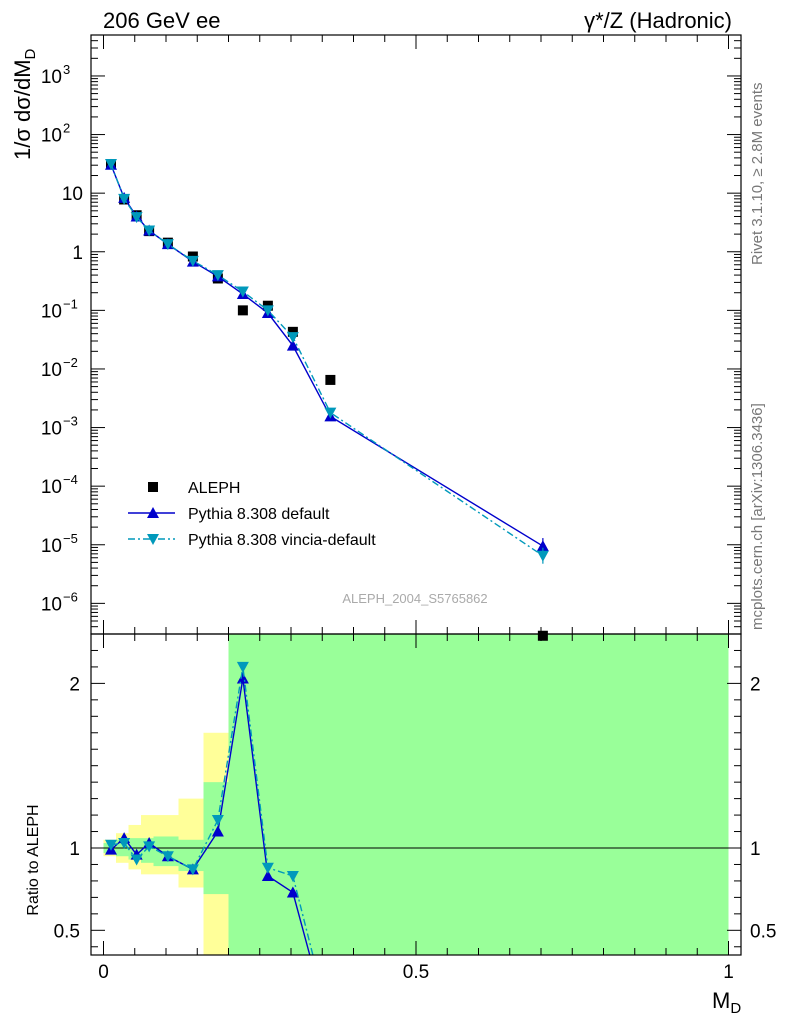 The height and width of the screenshot is (1024, 786). Describe the element at coordinates (728, 972) in the screenshot. I see `ratio-xtick-label: 1` at that location.